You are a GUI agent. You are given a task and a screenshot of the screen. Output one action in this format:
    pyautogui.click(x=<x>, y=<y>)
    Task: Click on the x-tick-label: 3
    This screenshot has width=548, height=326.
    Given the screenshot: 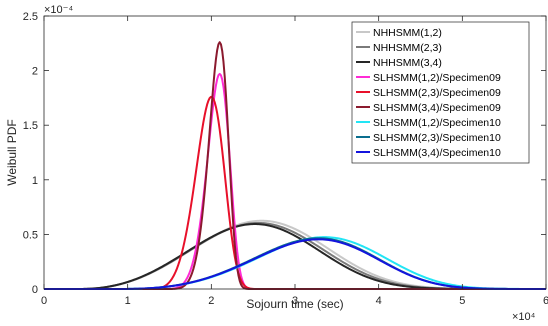 What is the action you would take?
    pyautogui.click(x=295, y=301)
    